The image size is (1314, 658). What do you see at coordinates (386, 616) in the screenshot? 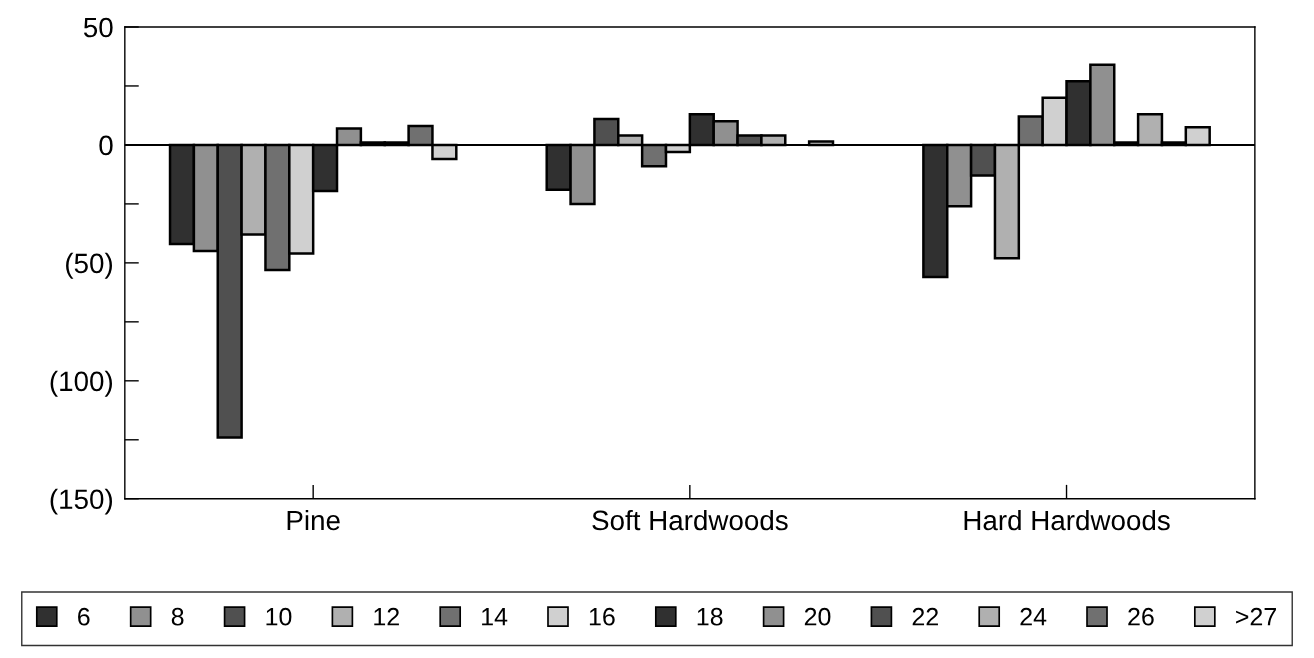
I see `legend-label: 12` at bounding box center [386, 616].